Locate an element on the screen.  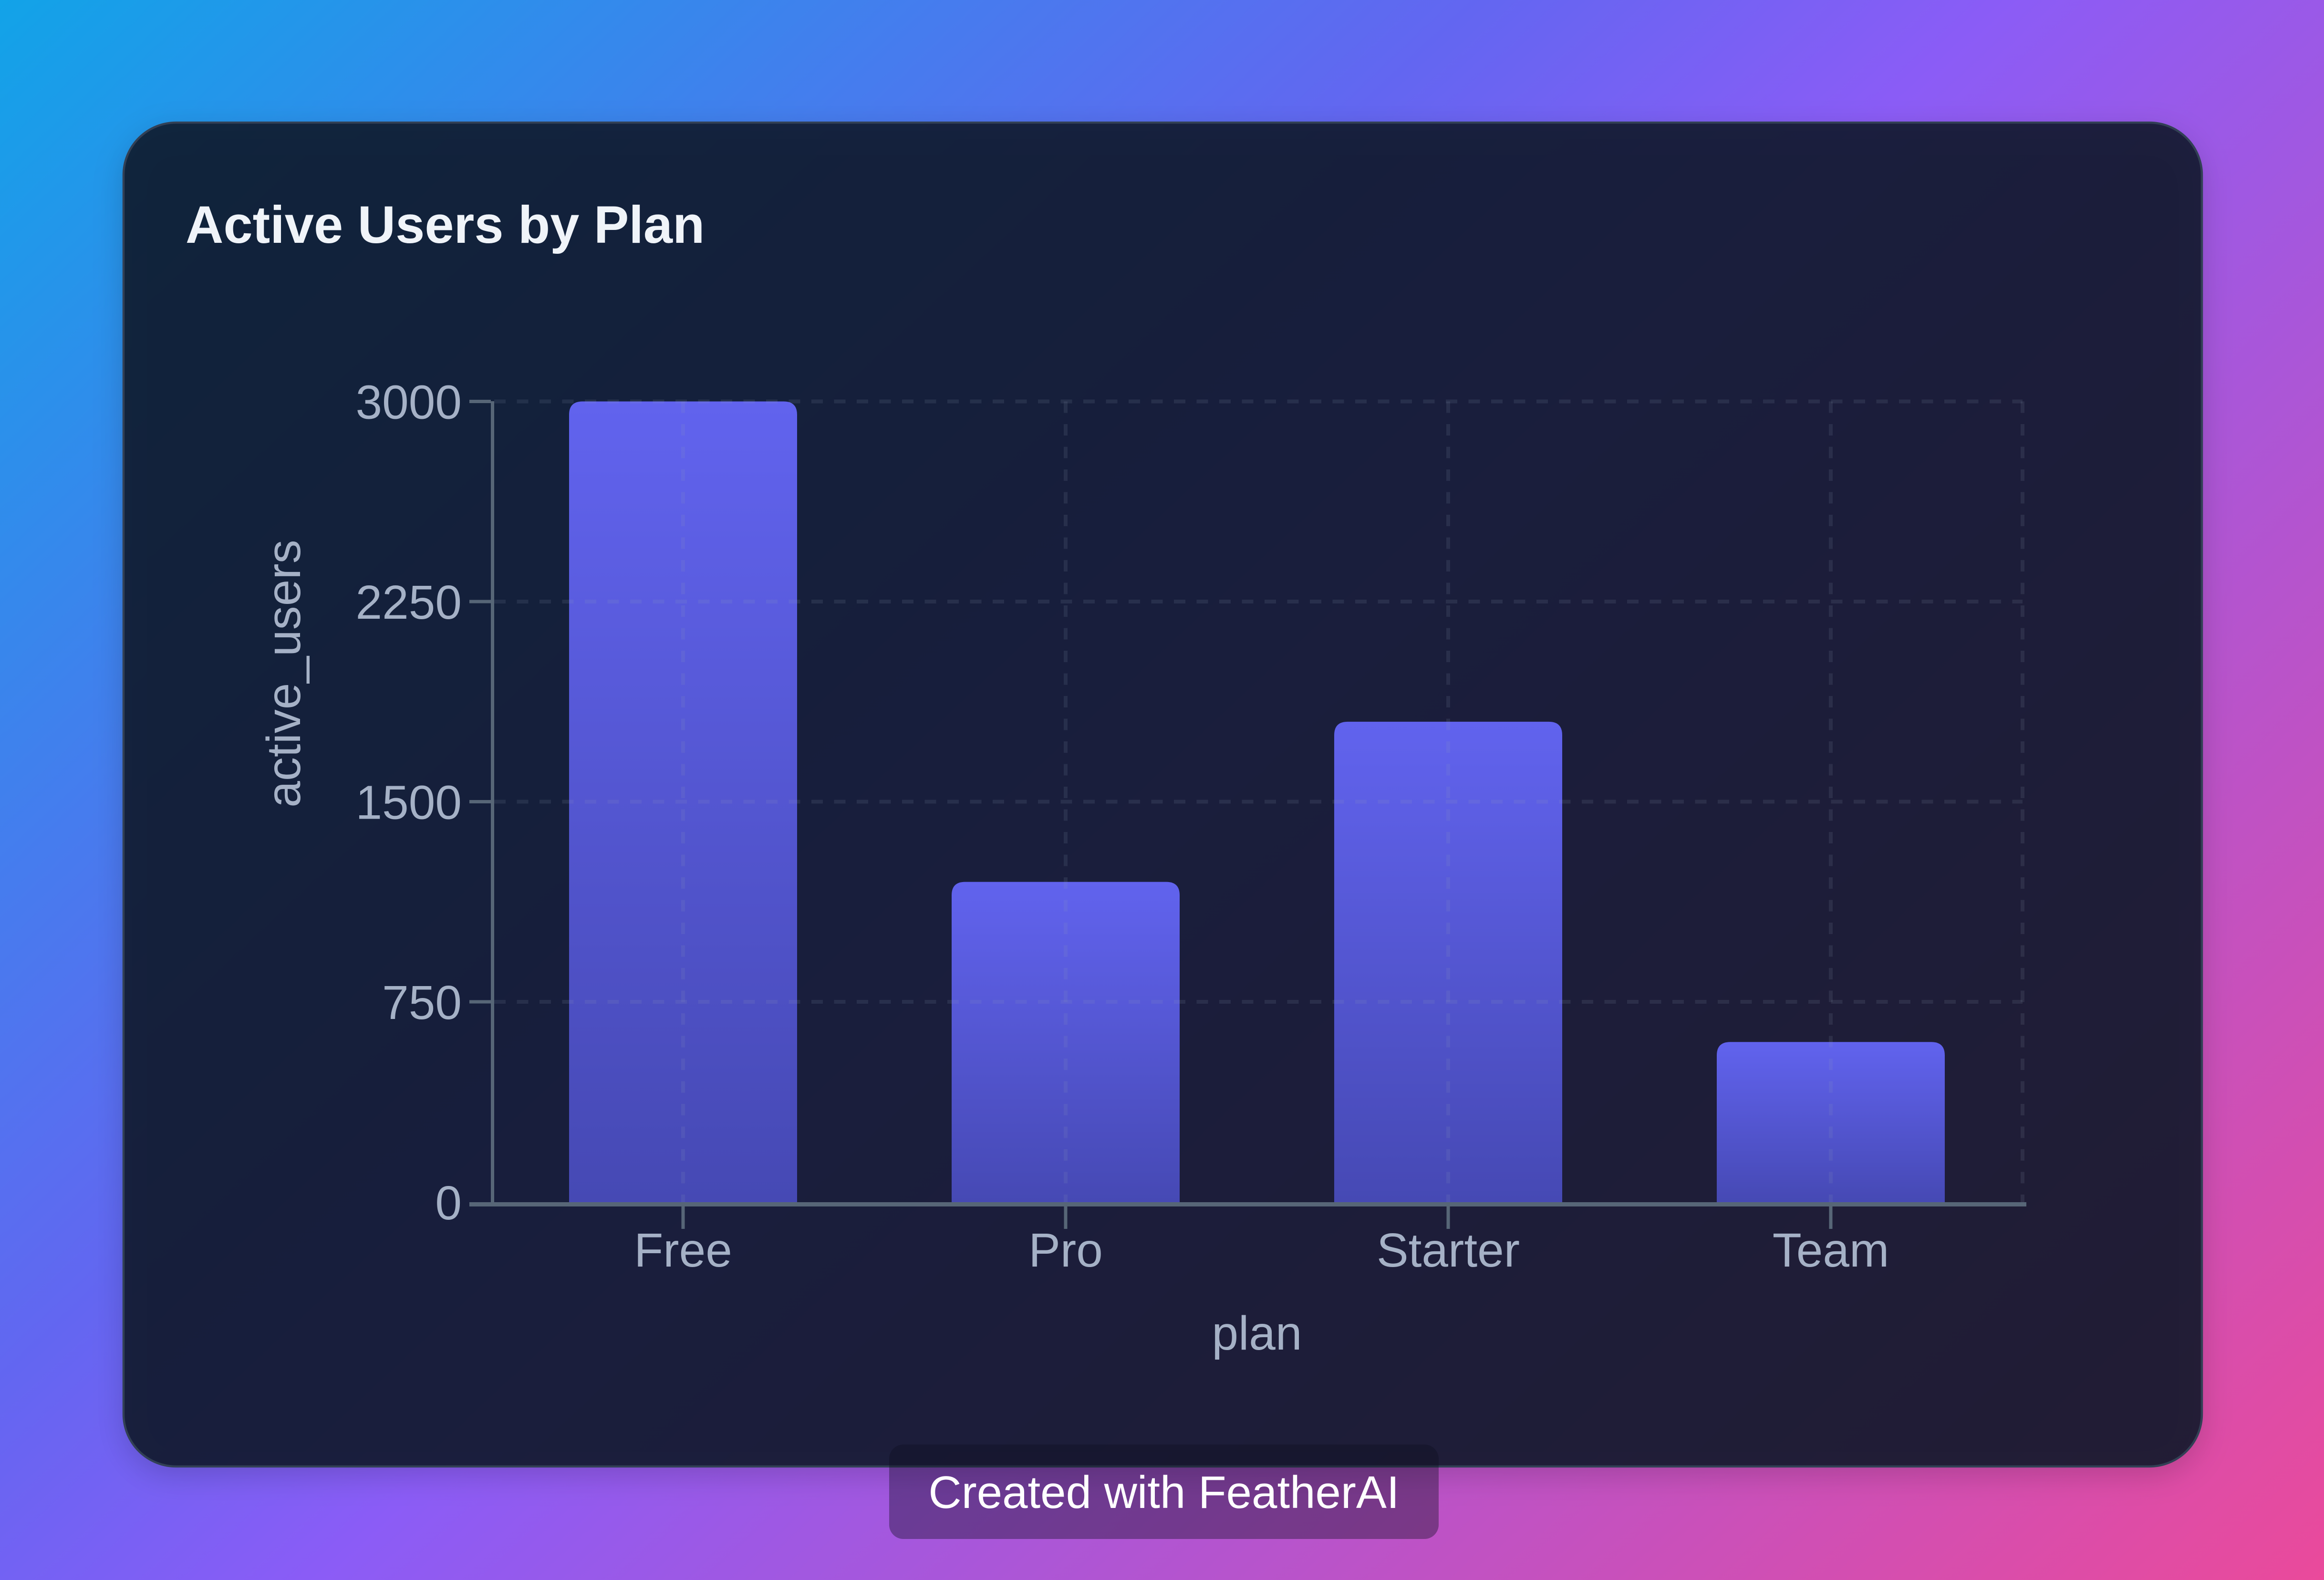
svg-text: Created with FeatherAI is located at coordinates (1163, 1493).